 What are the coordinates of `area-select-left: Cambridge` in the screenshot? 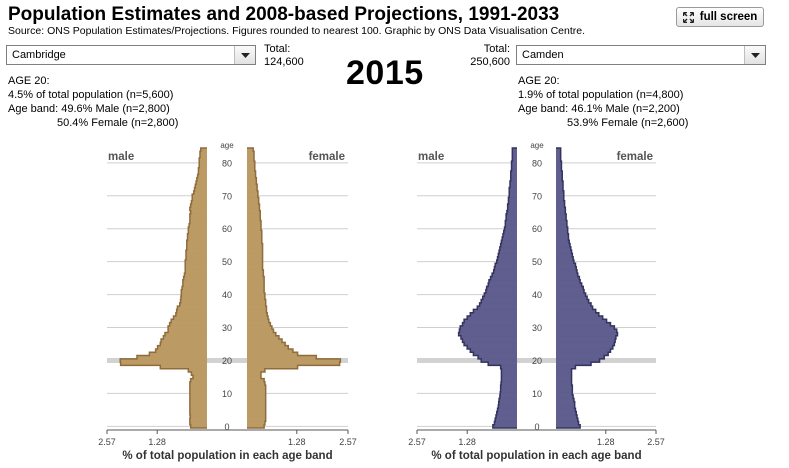 It's located at (131, 55).